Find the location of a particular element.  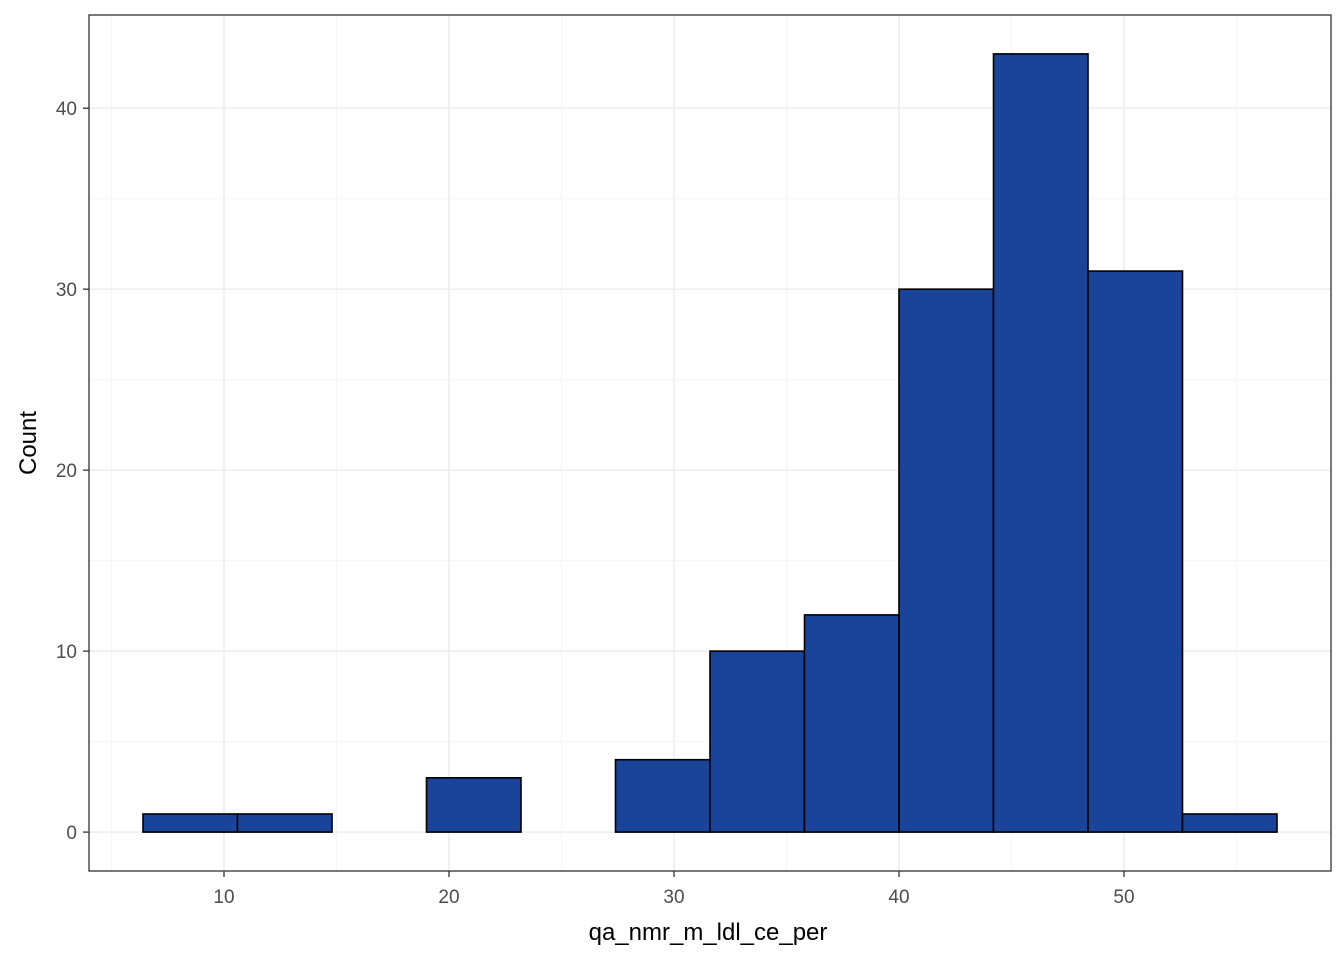

y-tick-label: 20 is located at coordinates (66, 471).